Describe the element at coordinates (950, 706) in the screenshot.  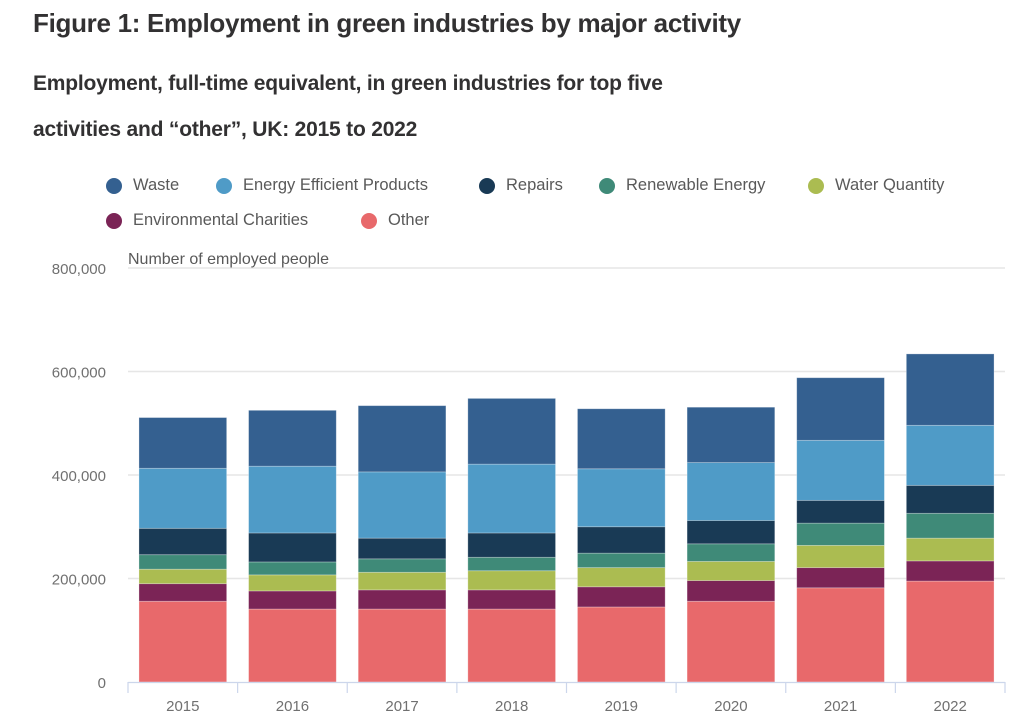
I see `x-tick-label: 2022` at that location.